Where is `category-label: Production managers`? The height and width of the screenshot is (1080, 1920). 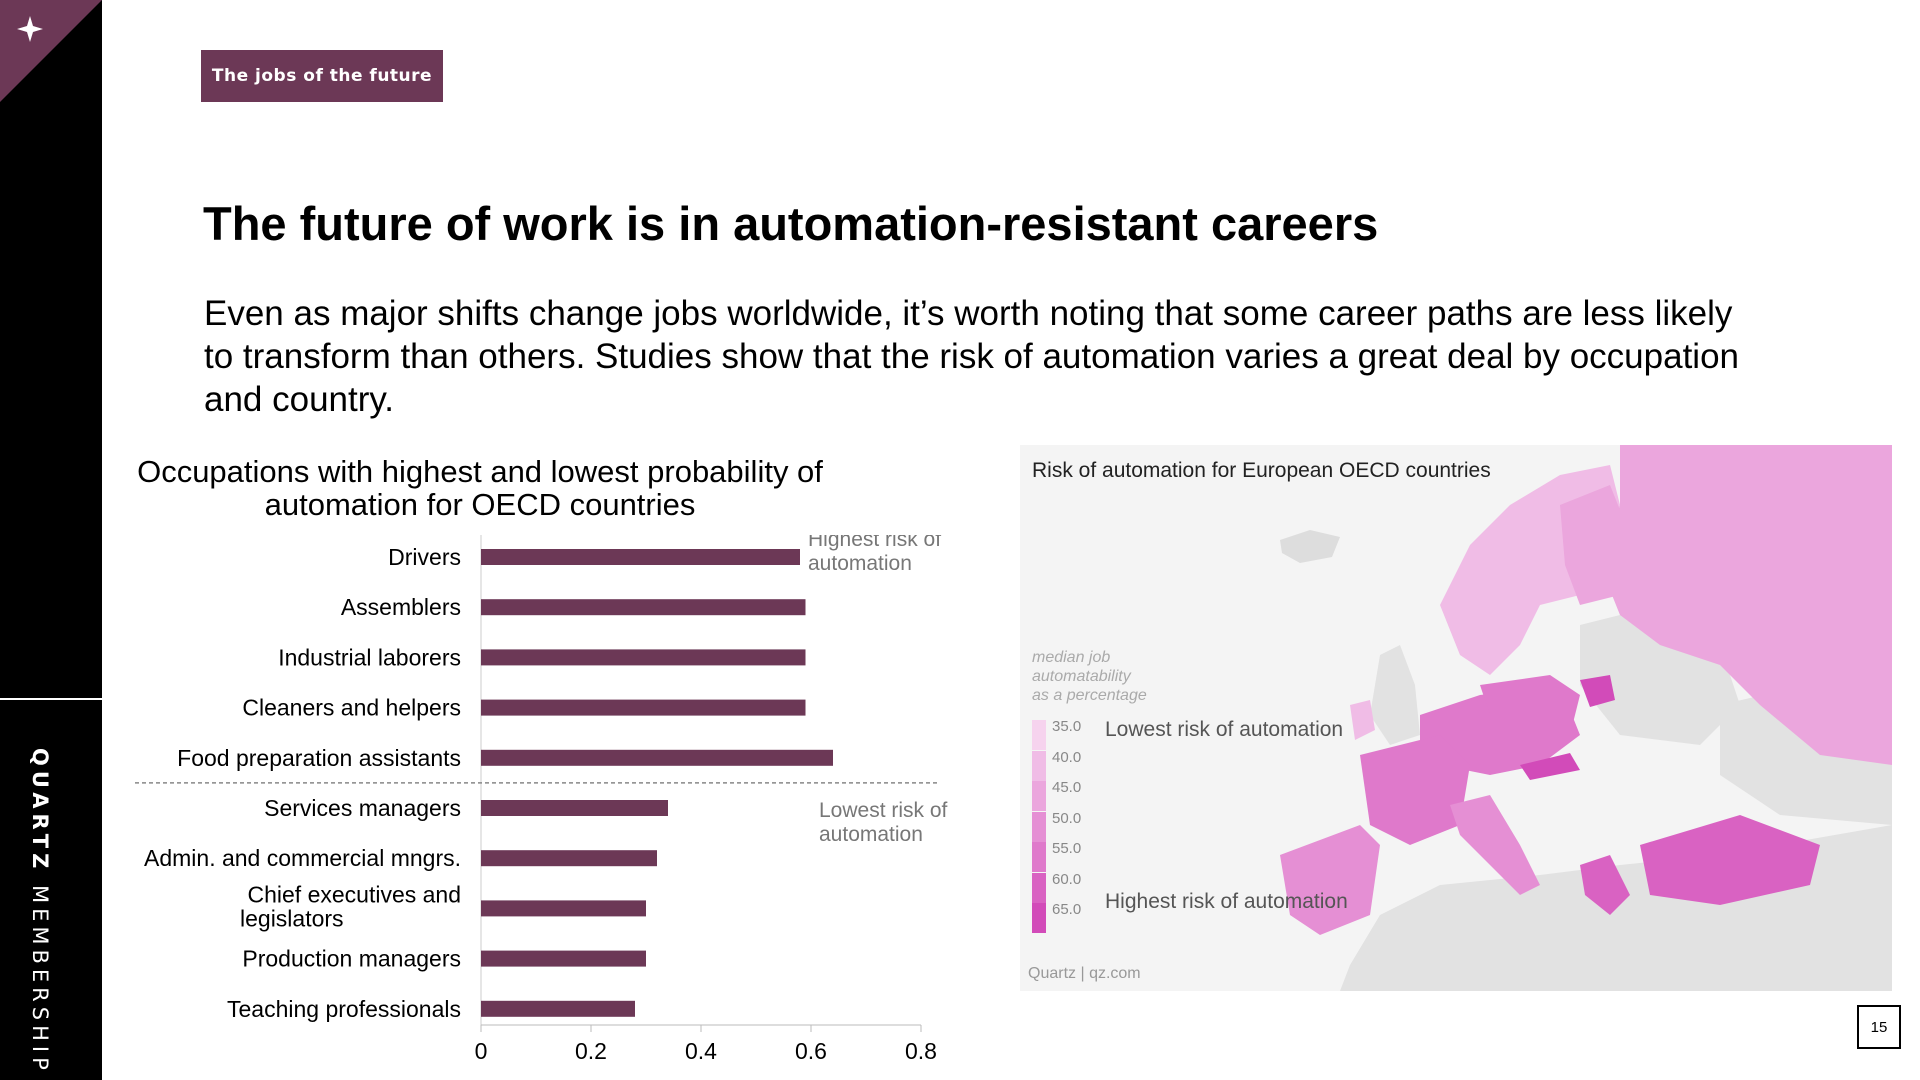 category-label: Production managers is located at coordinates (351, 959).